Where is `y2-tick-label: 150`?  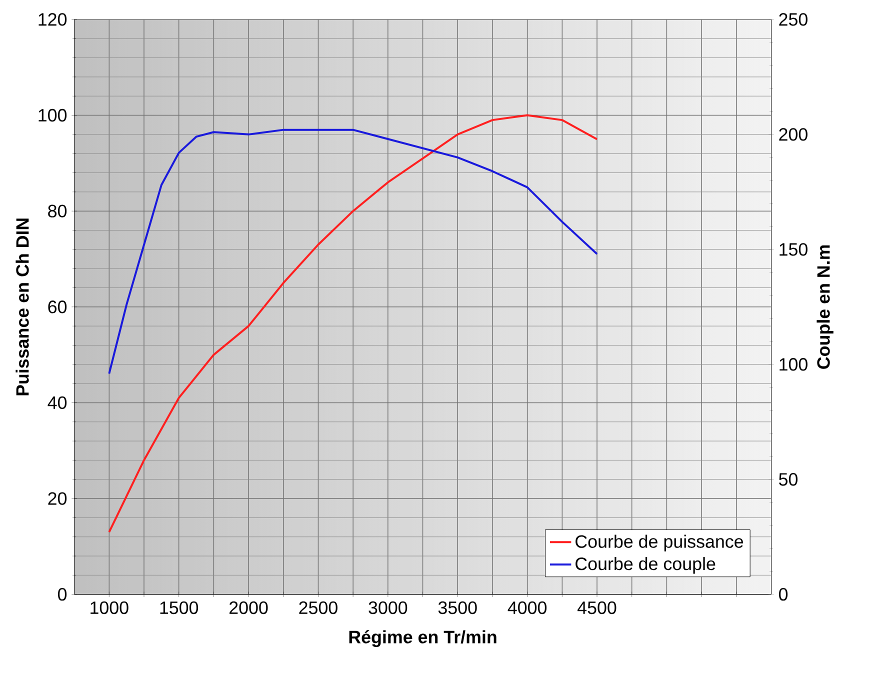 y2-tick-label: 150 is located at coordinates (794, 249).